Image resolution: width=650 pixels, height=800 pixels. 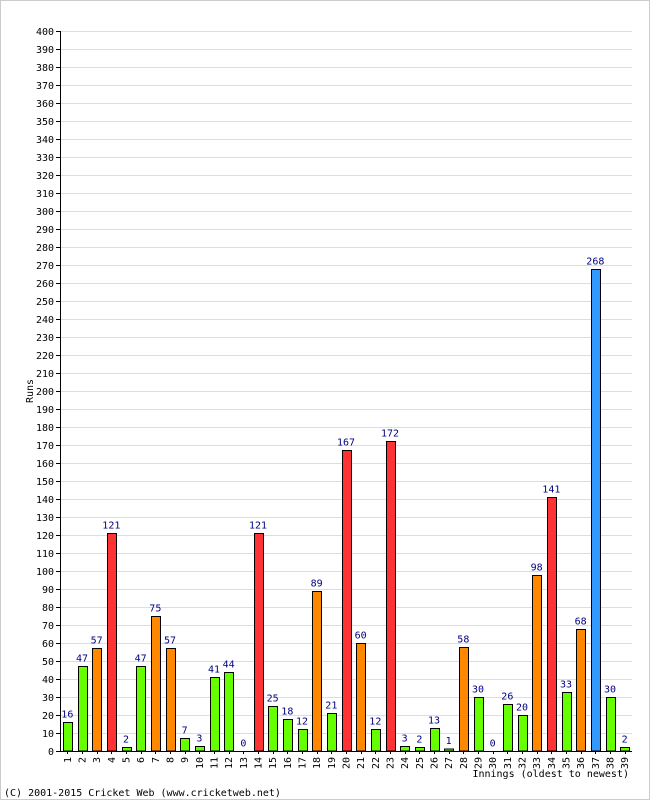 I want to click on bar-value-label: 47, so click(x=141, y=659).